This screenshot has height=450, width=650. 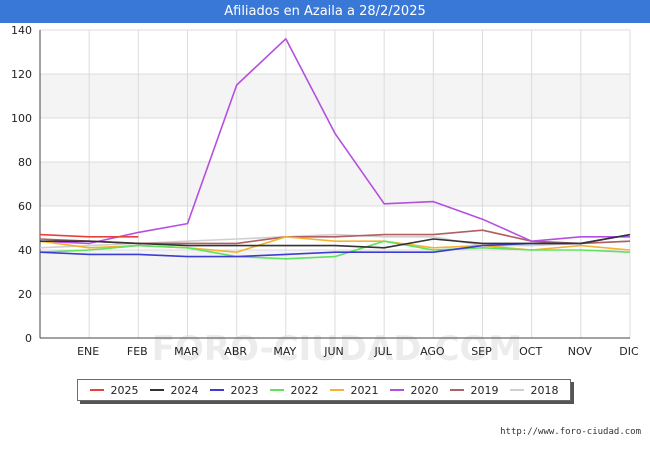 I want to click on x-tick-label: JUL, so click(x=382, y=351).